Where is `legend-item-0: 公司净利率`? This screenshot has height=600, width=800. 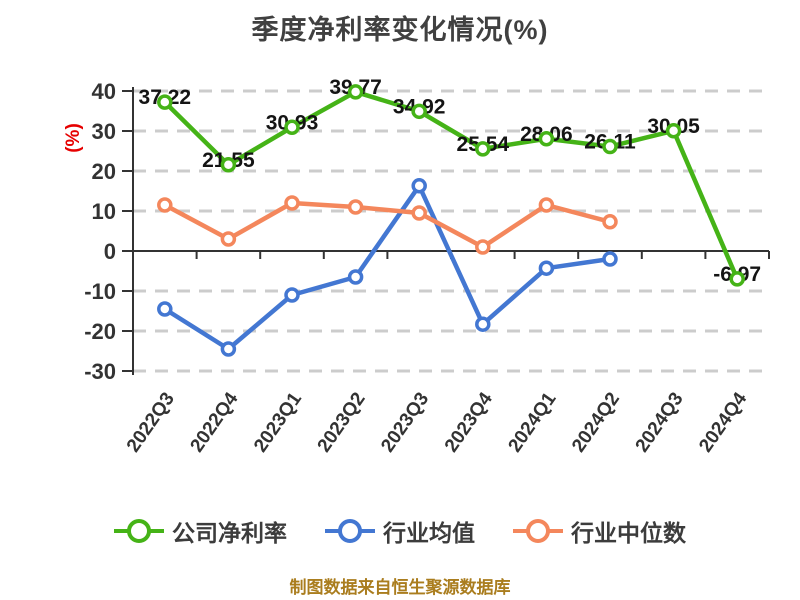 legend-item-0: 公司净利率 is located at coordinates (200, 531).